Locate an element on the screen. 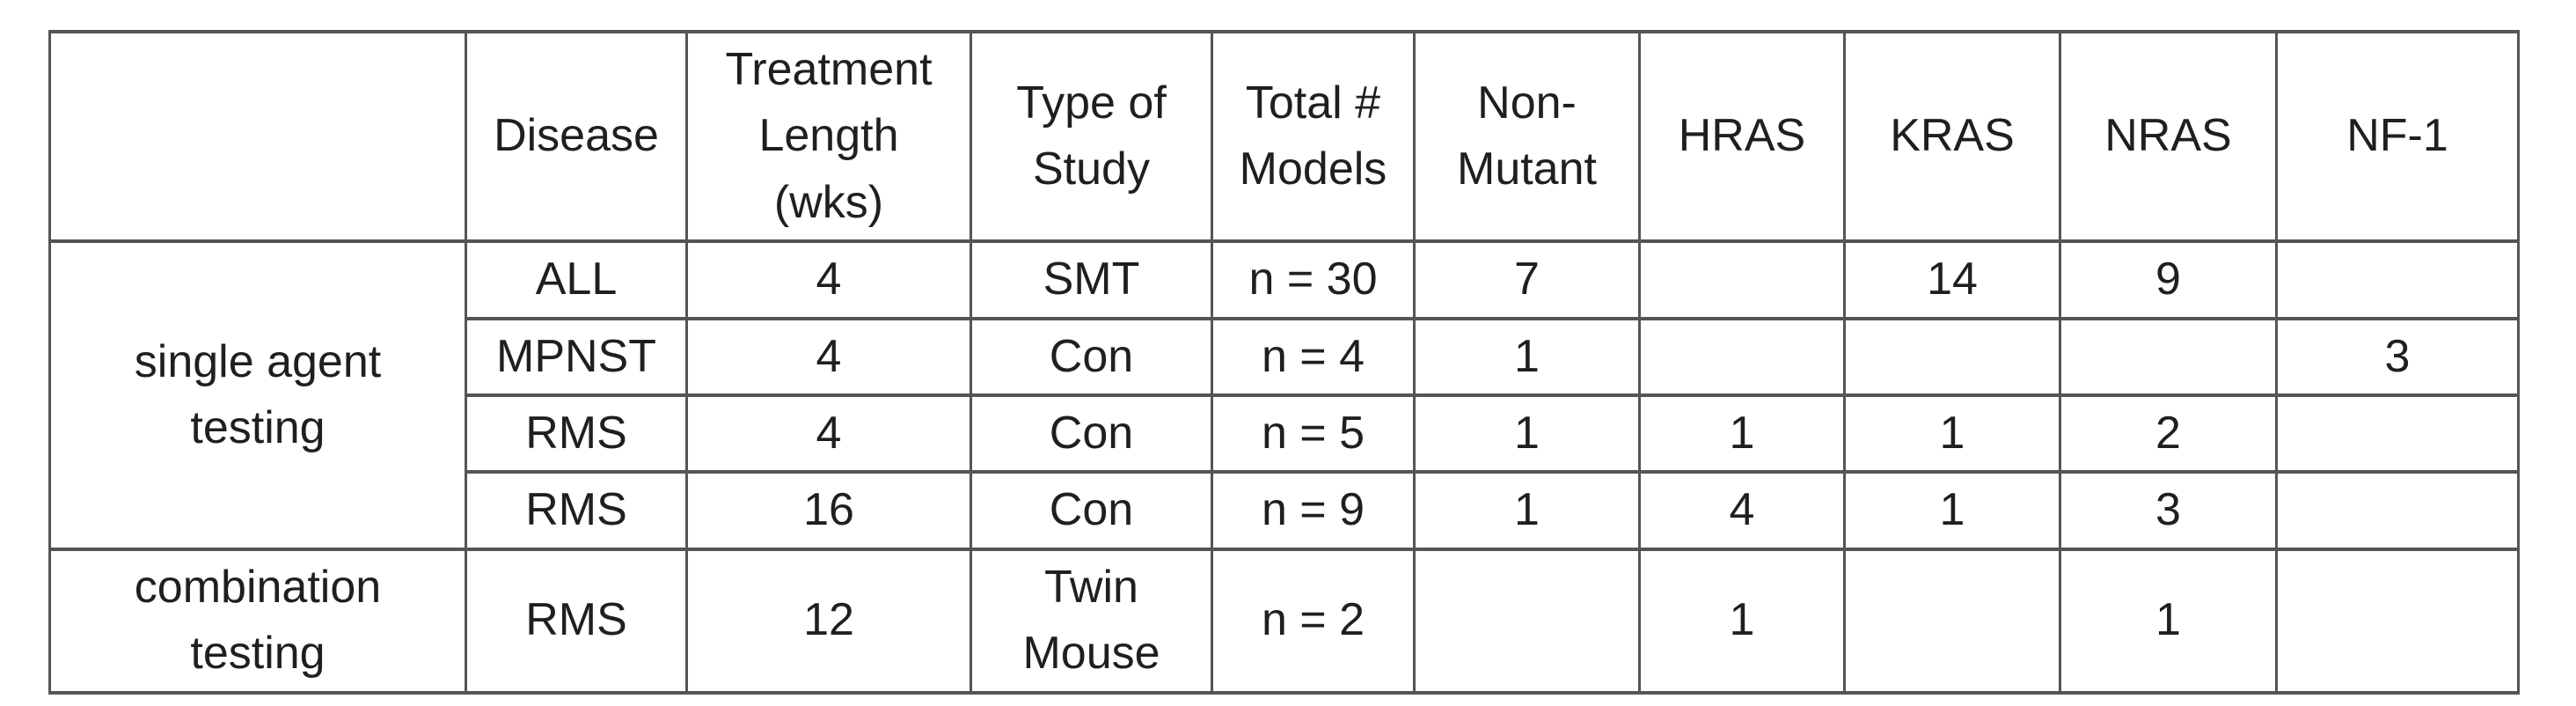 The image size is (2576, 706). data-cell-total-models: n = 9 is located at coordinates (1313, 510).